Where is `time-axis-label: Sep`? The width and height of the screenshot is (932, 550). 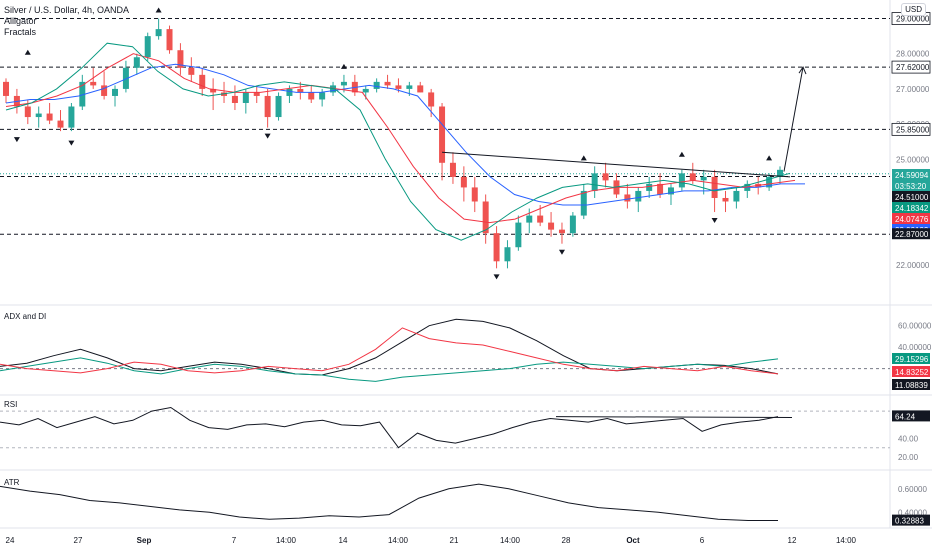 time-axis-label: Sep is located at coordinates (144, 540).